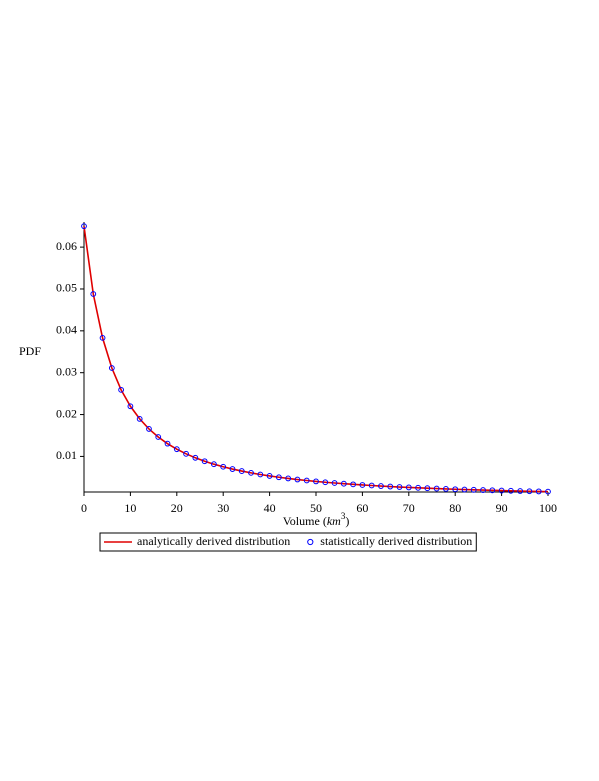  Describe the element at coordinates (362, 508) in the screenshot. I see `x-tick-label: 60` at that location.